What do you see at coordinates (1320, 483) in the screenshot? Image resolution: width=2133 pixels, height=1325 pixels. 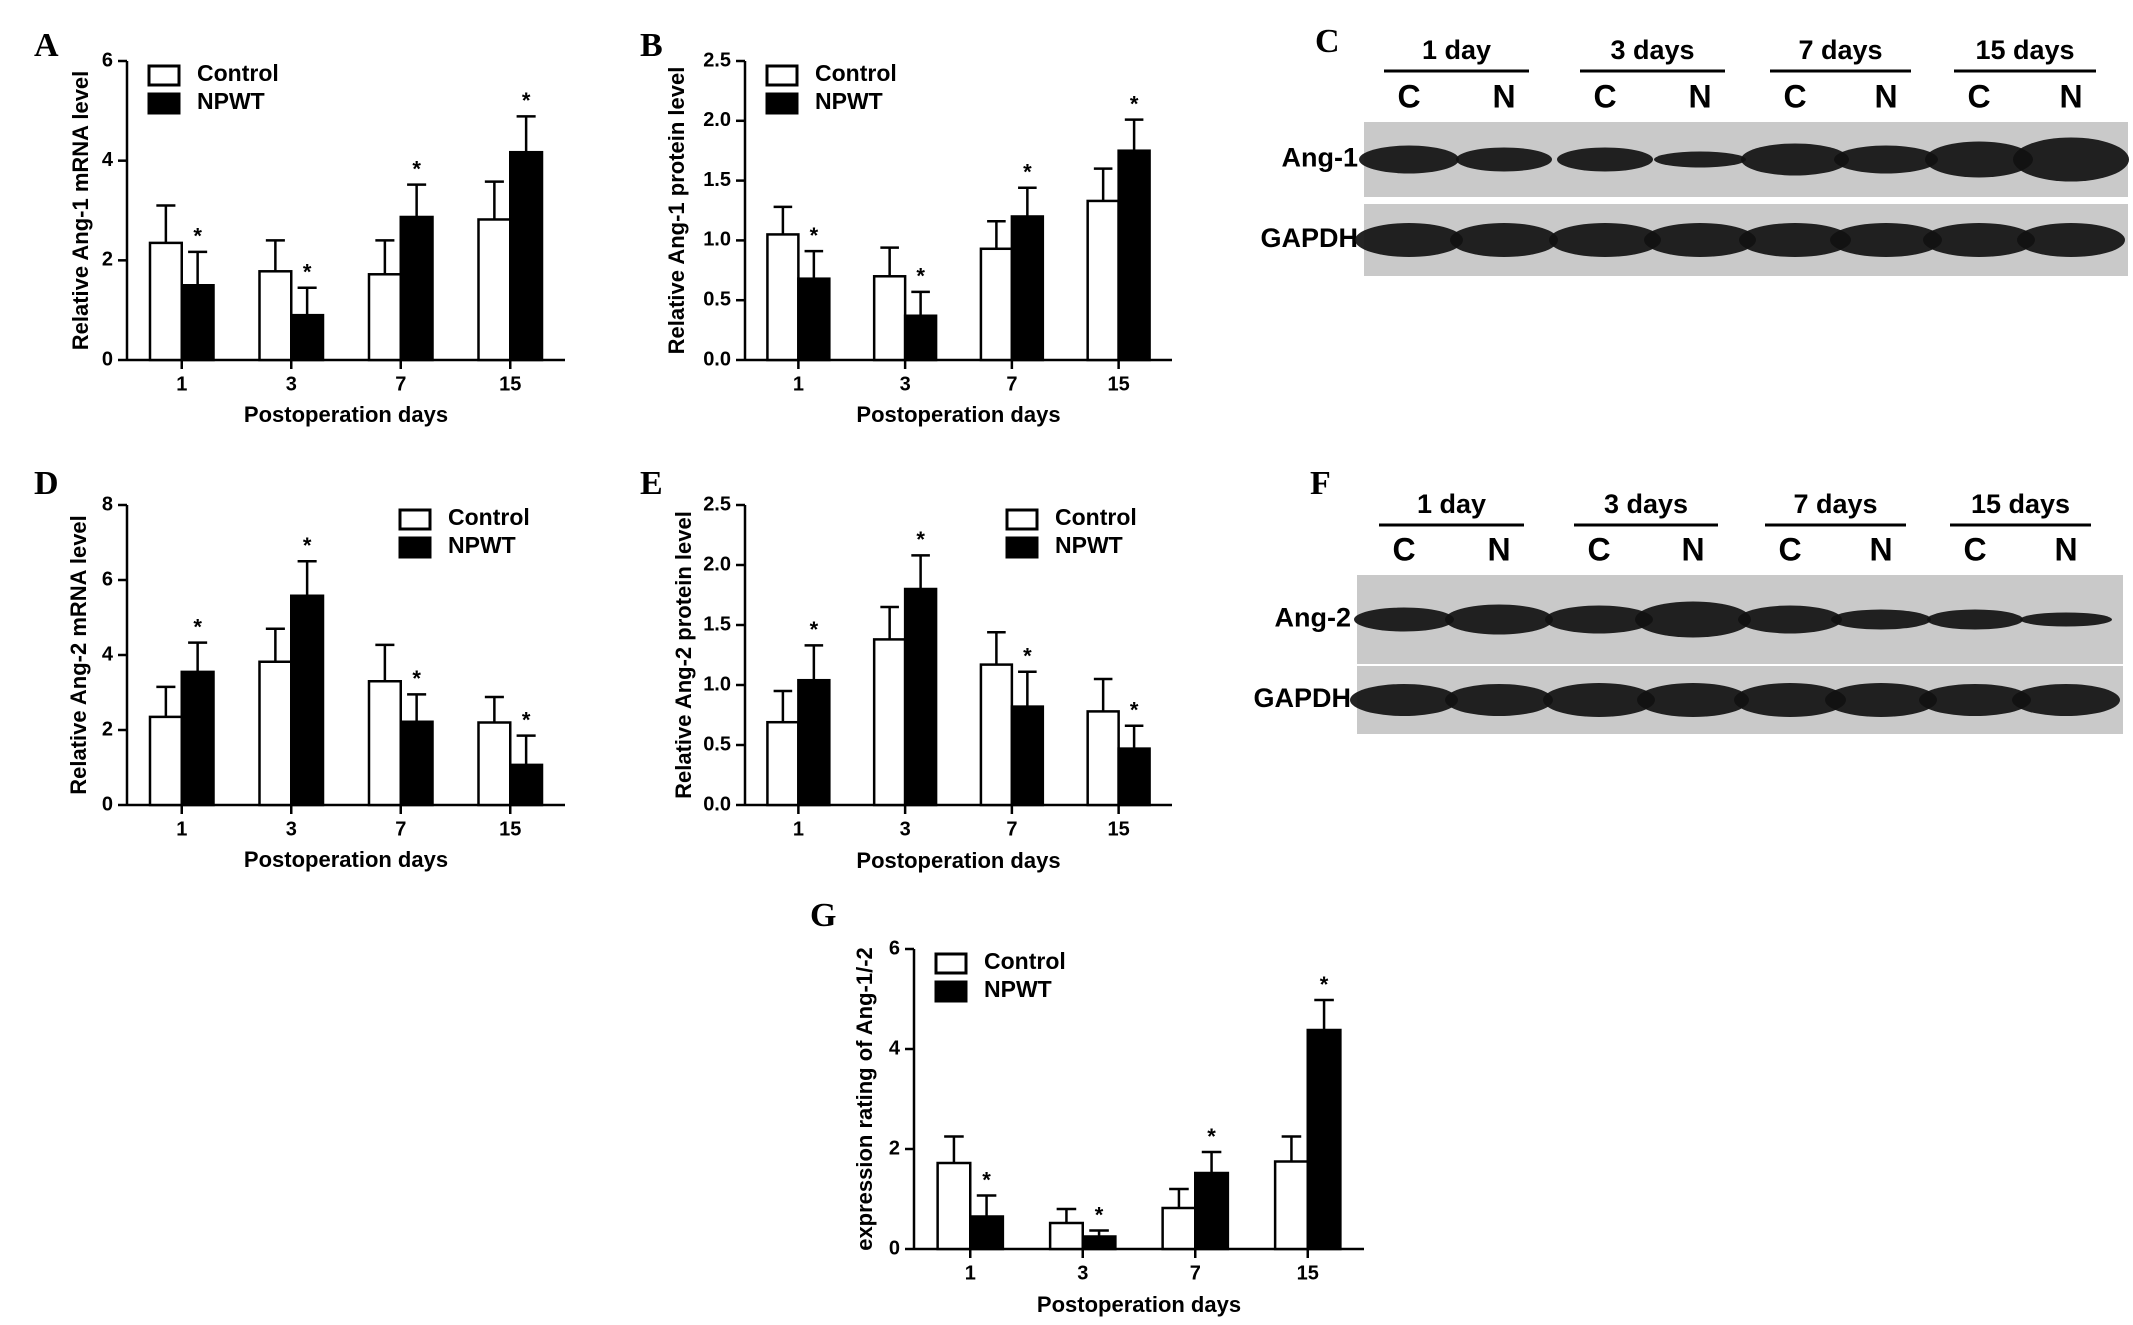 I see `panel-letter: F` at bounding box center [1320, 483].